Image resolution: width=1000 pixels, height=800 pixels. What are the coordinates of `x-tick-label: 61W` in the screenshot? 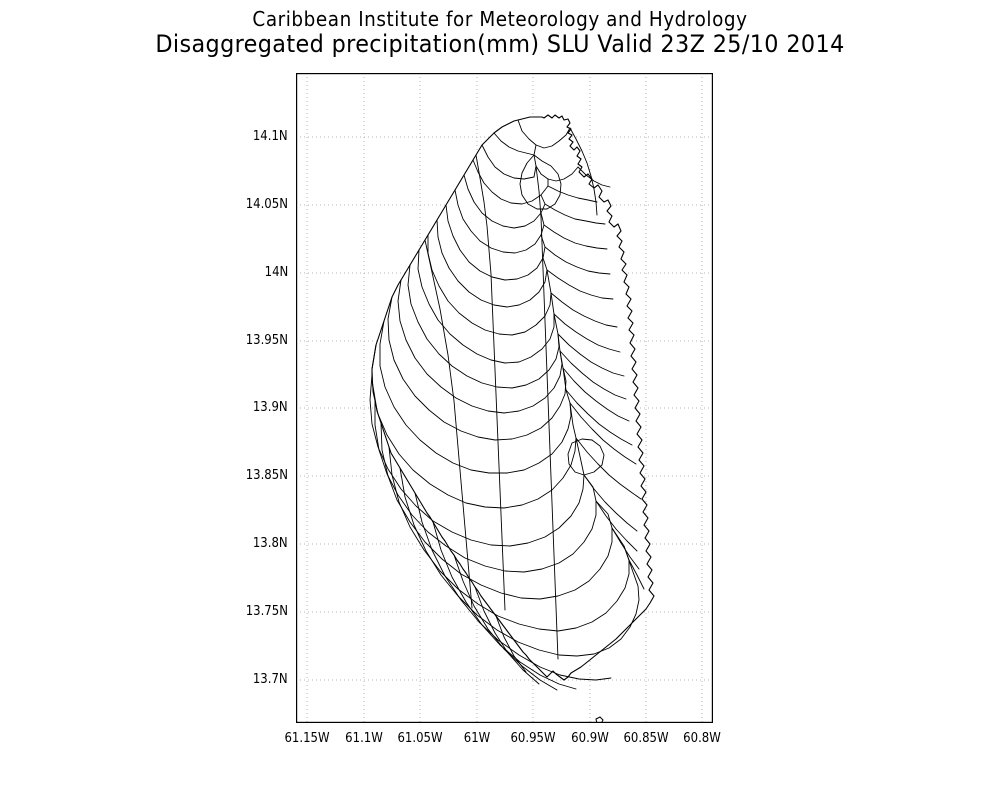 It's located at (477, 738).